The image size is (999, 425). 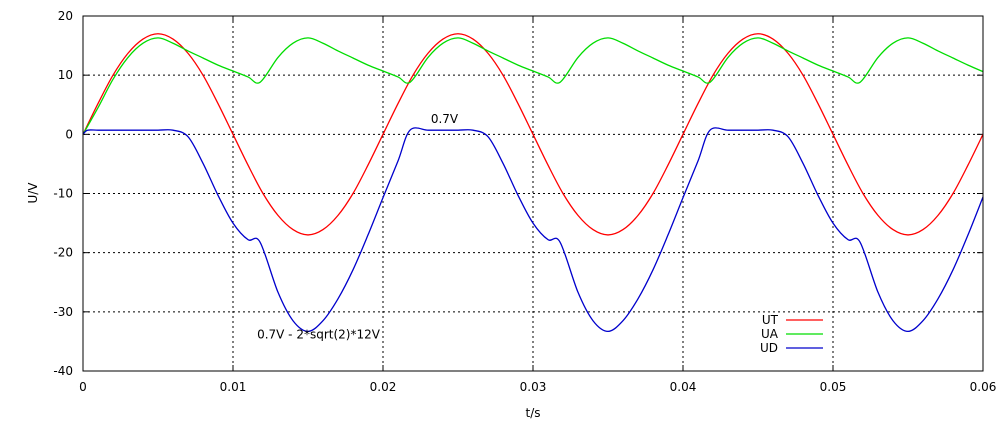 I want to click on x-tick-labels: 0 0.01 0.02 0.03 0.04 0.05 0.06, so click(x=537, y=387).